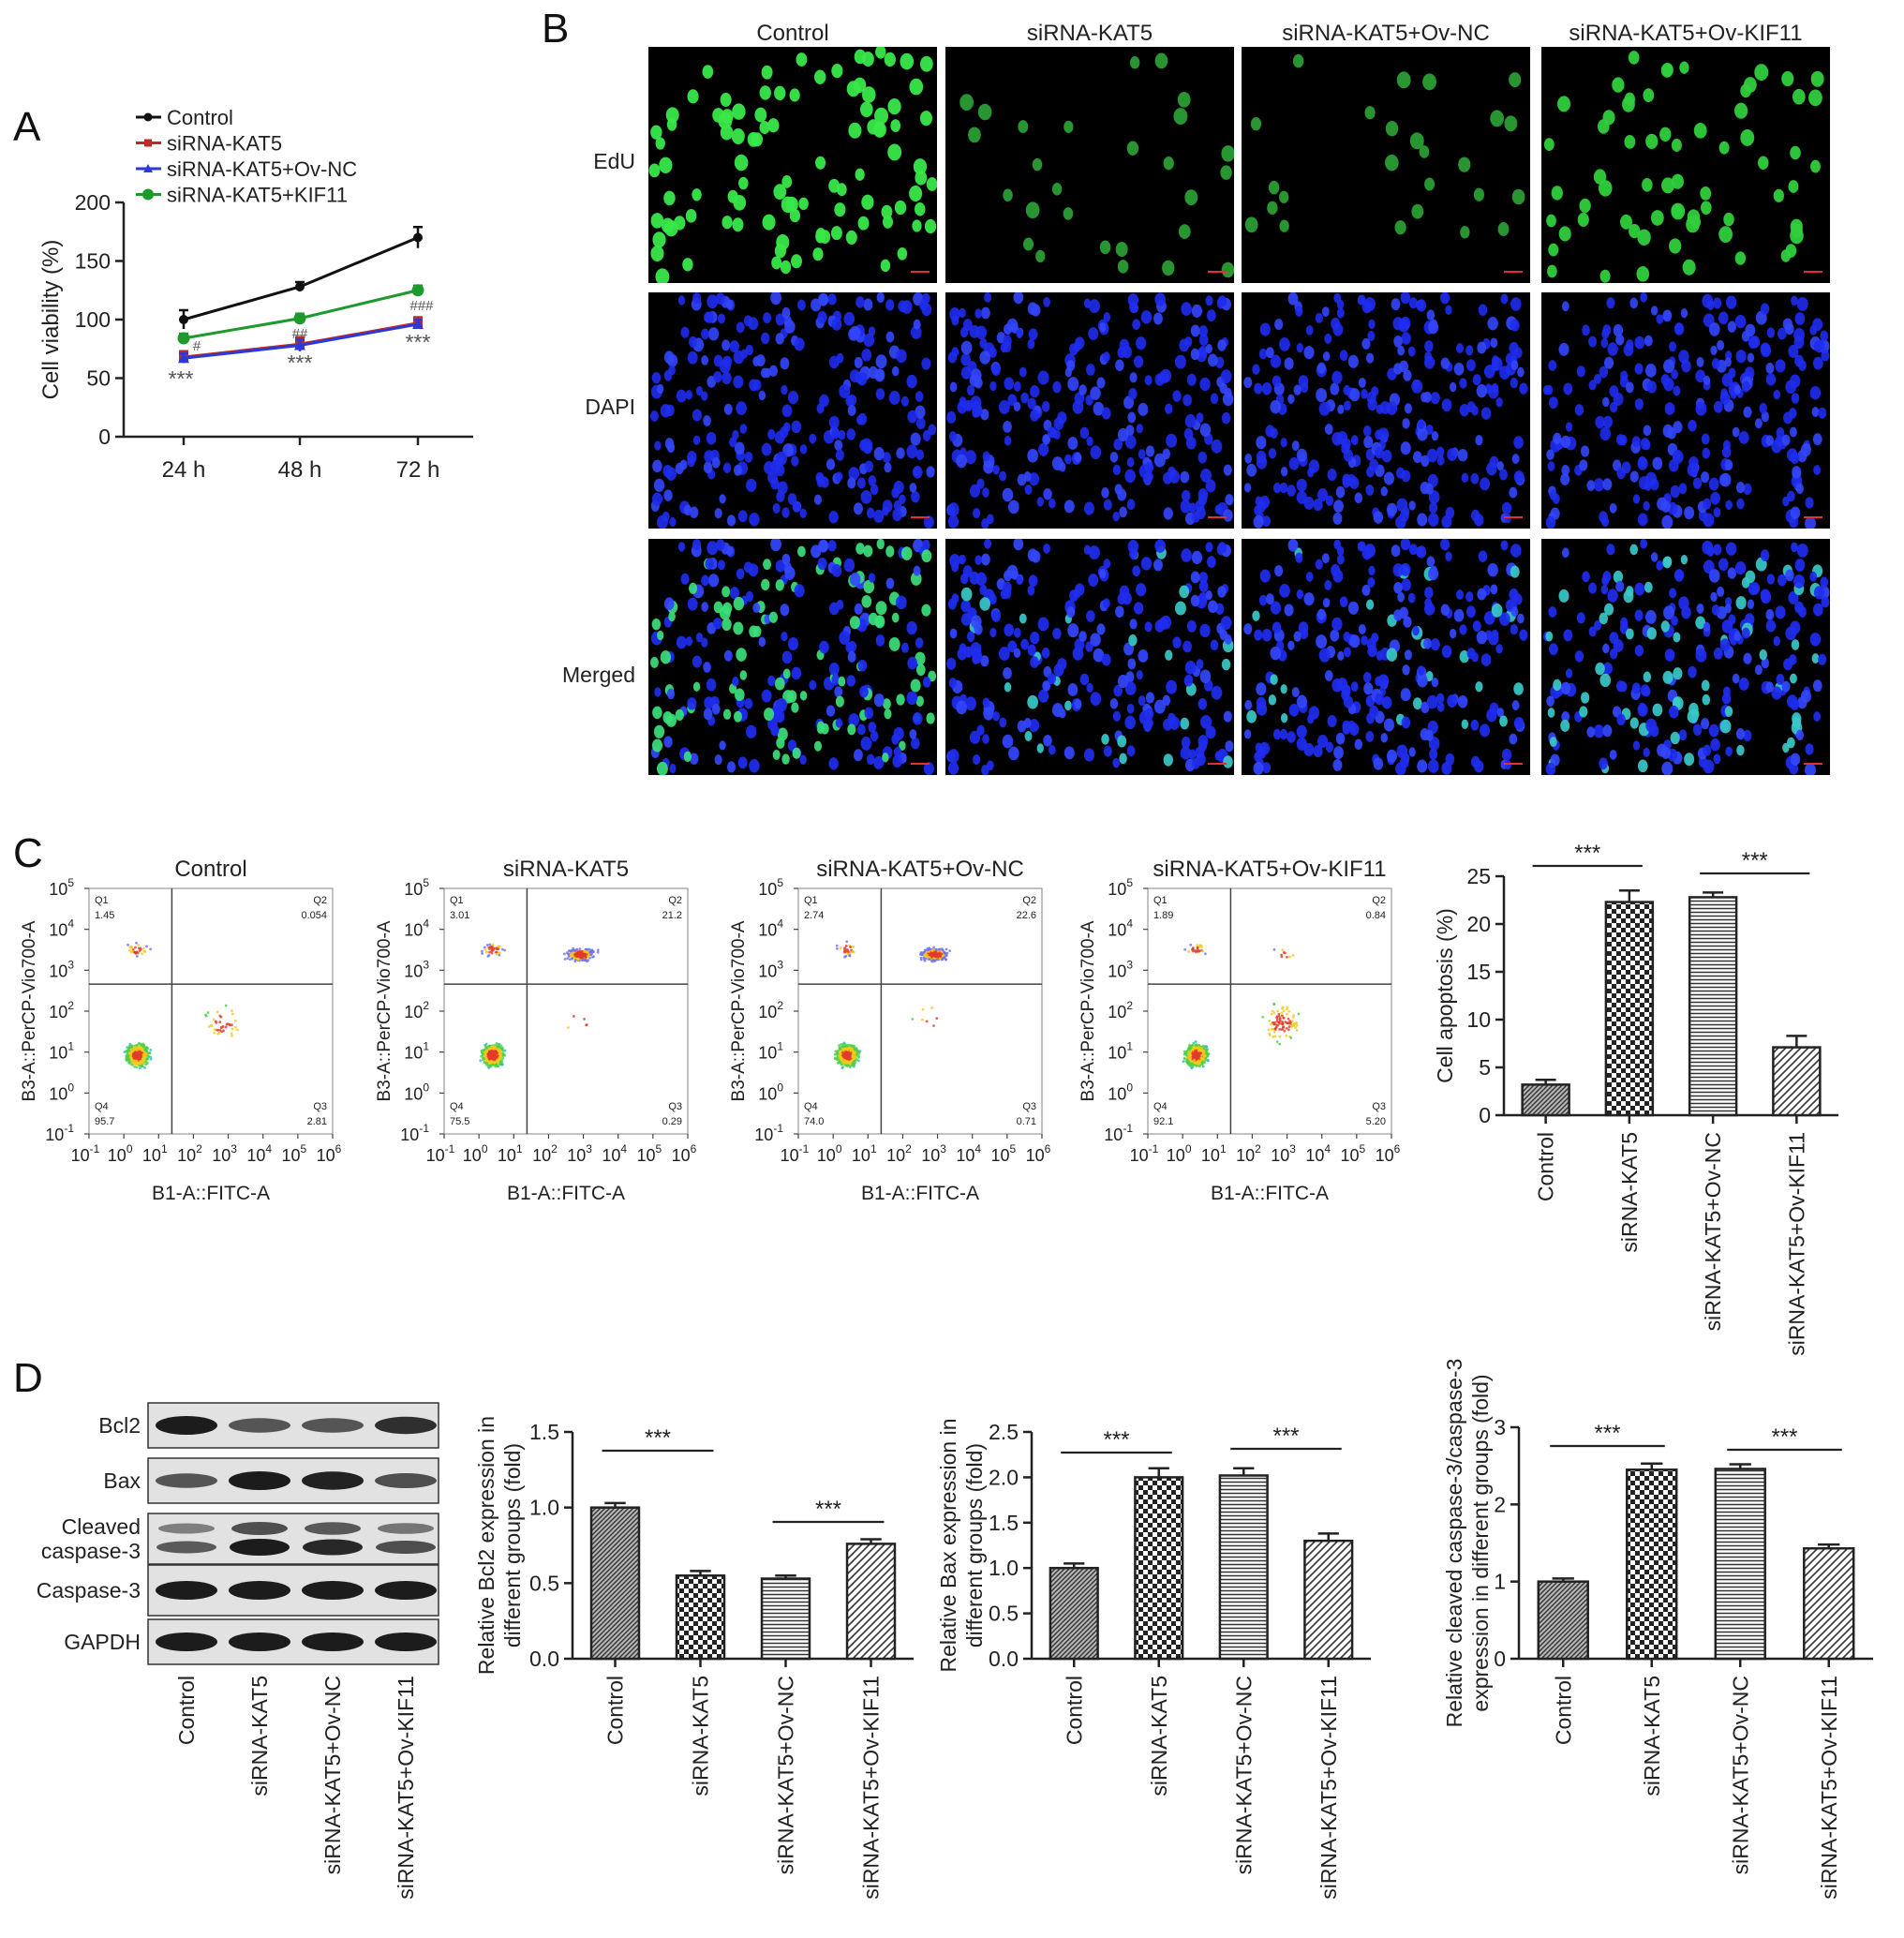 The width and height of the screenshot is (1904, 1938). Describe the element at coordinates (29, 1010) in the screenshot. I see `flow-y-label: B3-A::PerCP-Vio700-A` at that location.